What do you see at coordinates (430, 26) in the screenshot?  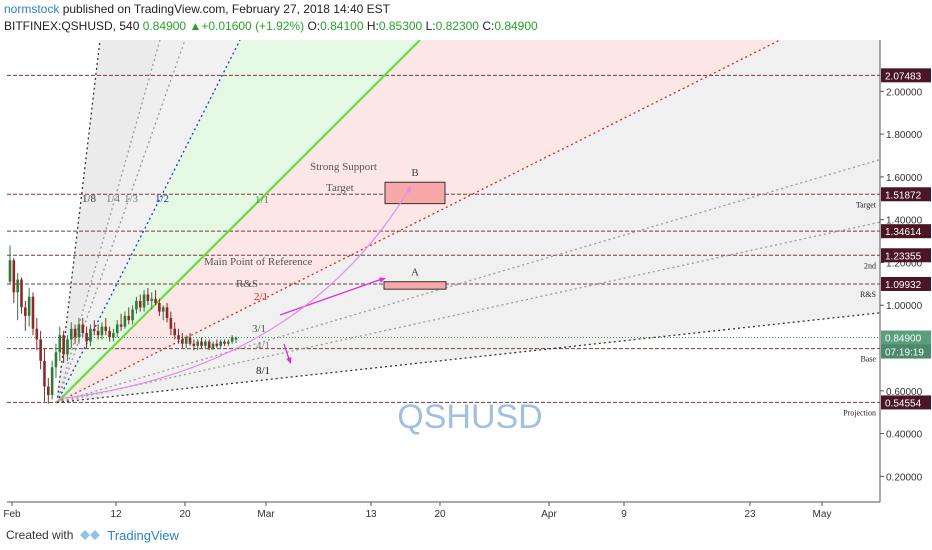 I see `low-label: L:` at bounding box center [430, 26].